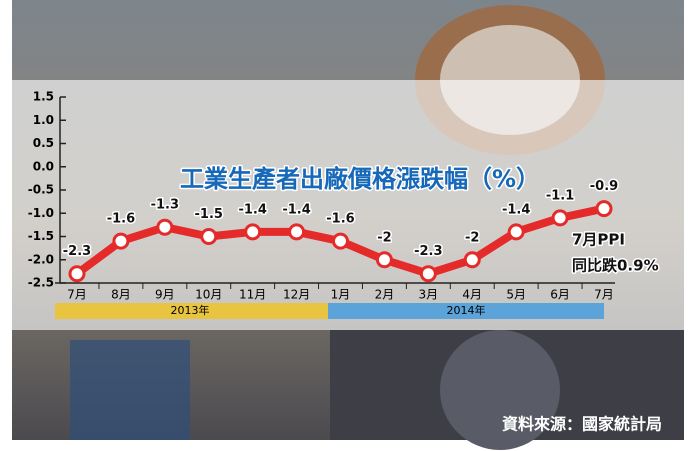 This screenshot has width=696, height=451. I want to click on x-tick-label: 4月, so click(472, 295).